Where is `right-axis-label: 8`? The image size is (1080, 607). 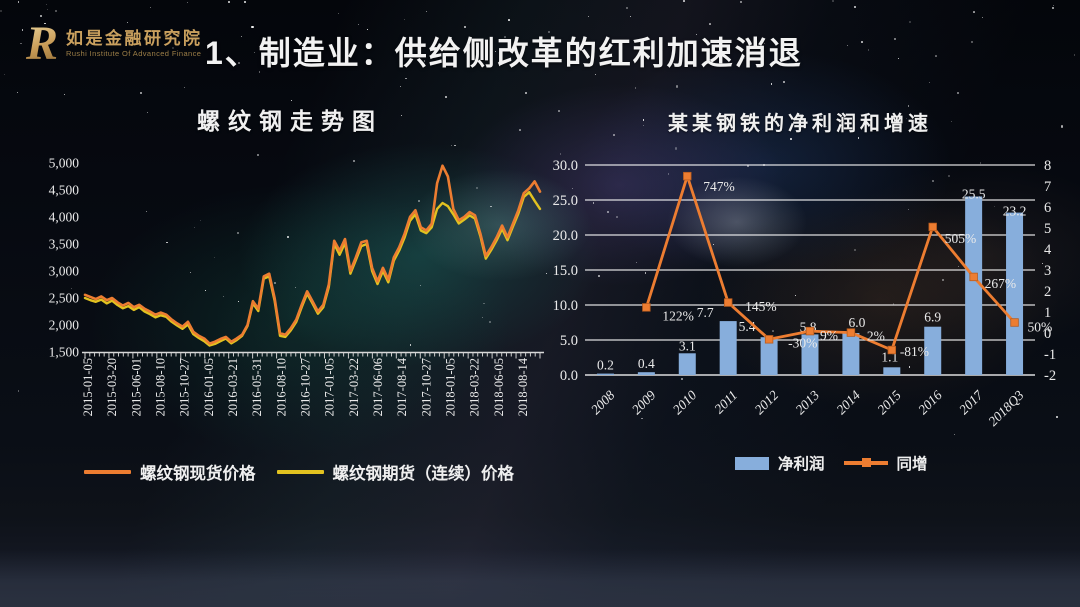
right-axis-label: 8 is located at coordinates (1047, 166).